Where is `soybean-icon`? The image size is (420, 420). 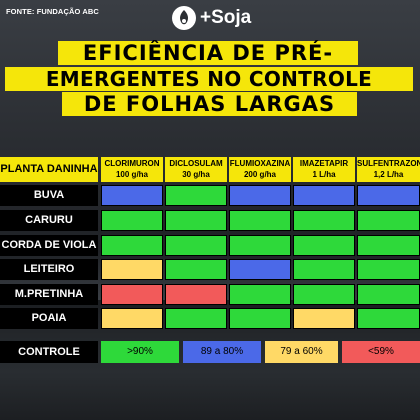 soybean-icon is located at coordinates (184, 18).